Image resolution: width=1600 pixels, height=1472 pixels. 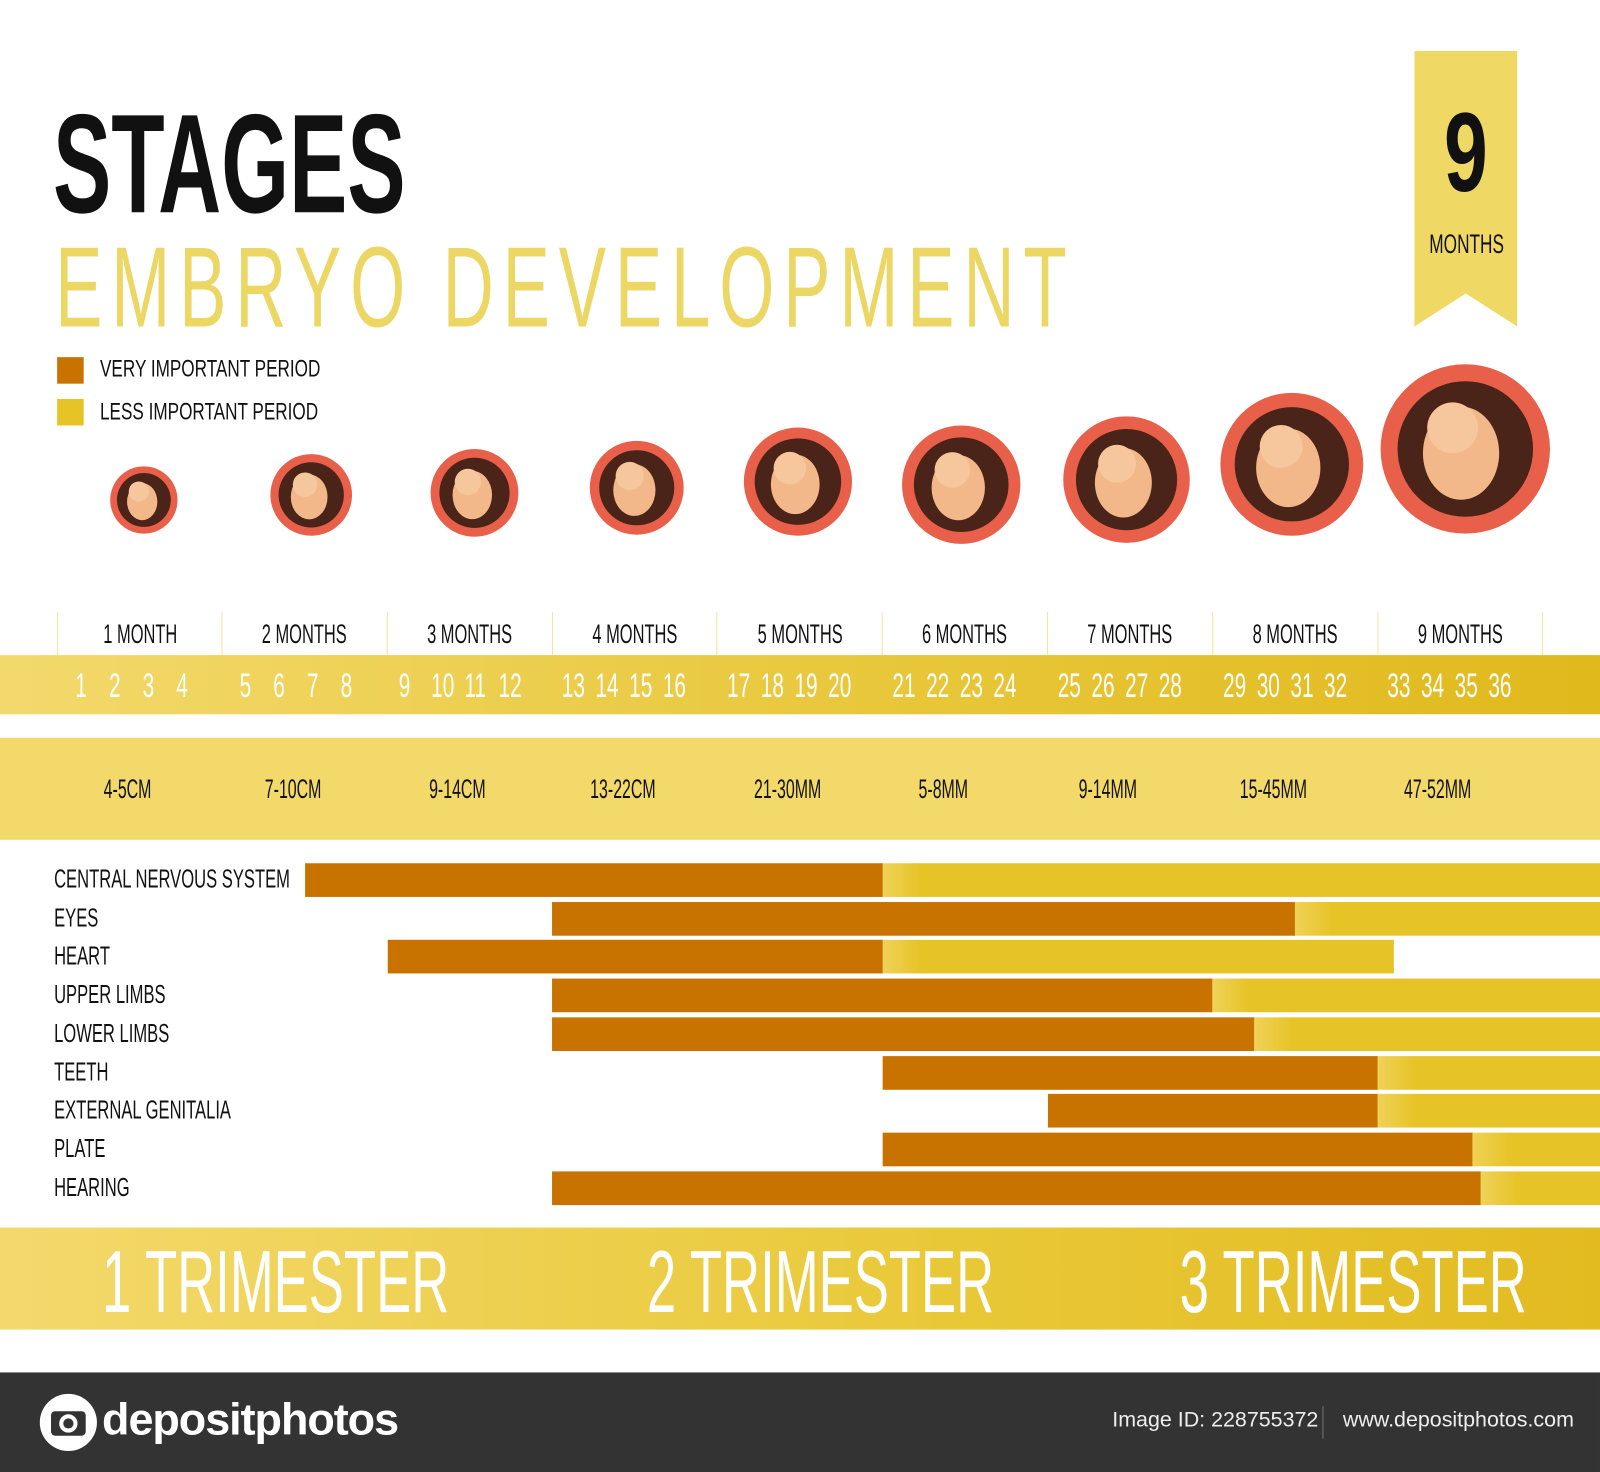 What do you see at coordinates (1433, 686) in the screenshot?
I see `week-number: 34` at bounding box center [1433, 686].